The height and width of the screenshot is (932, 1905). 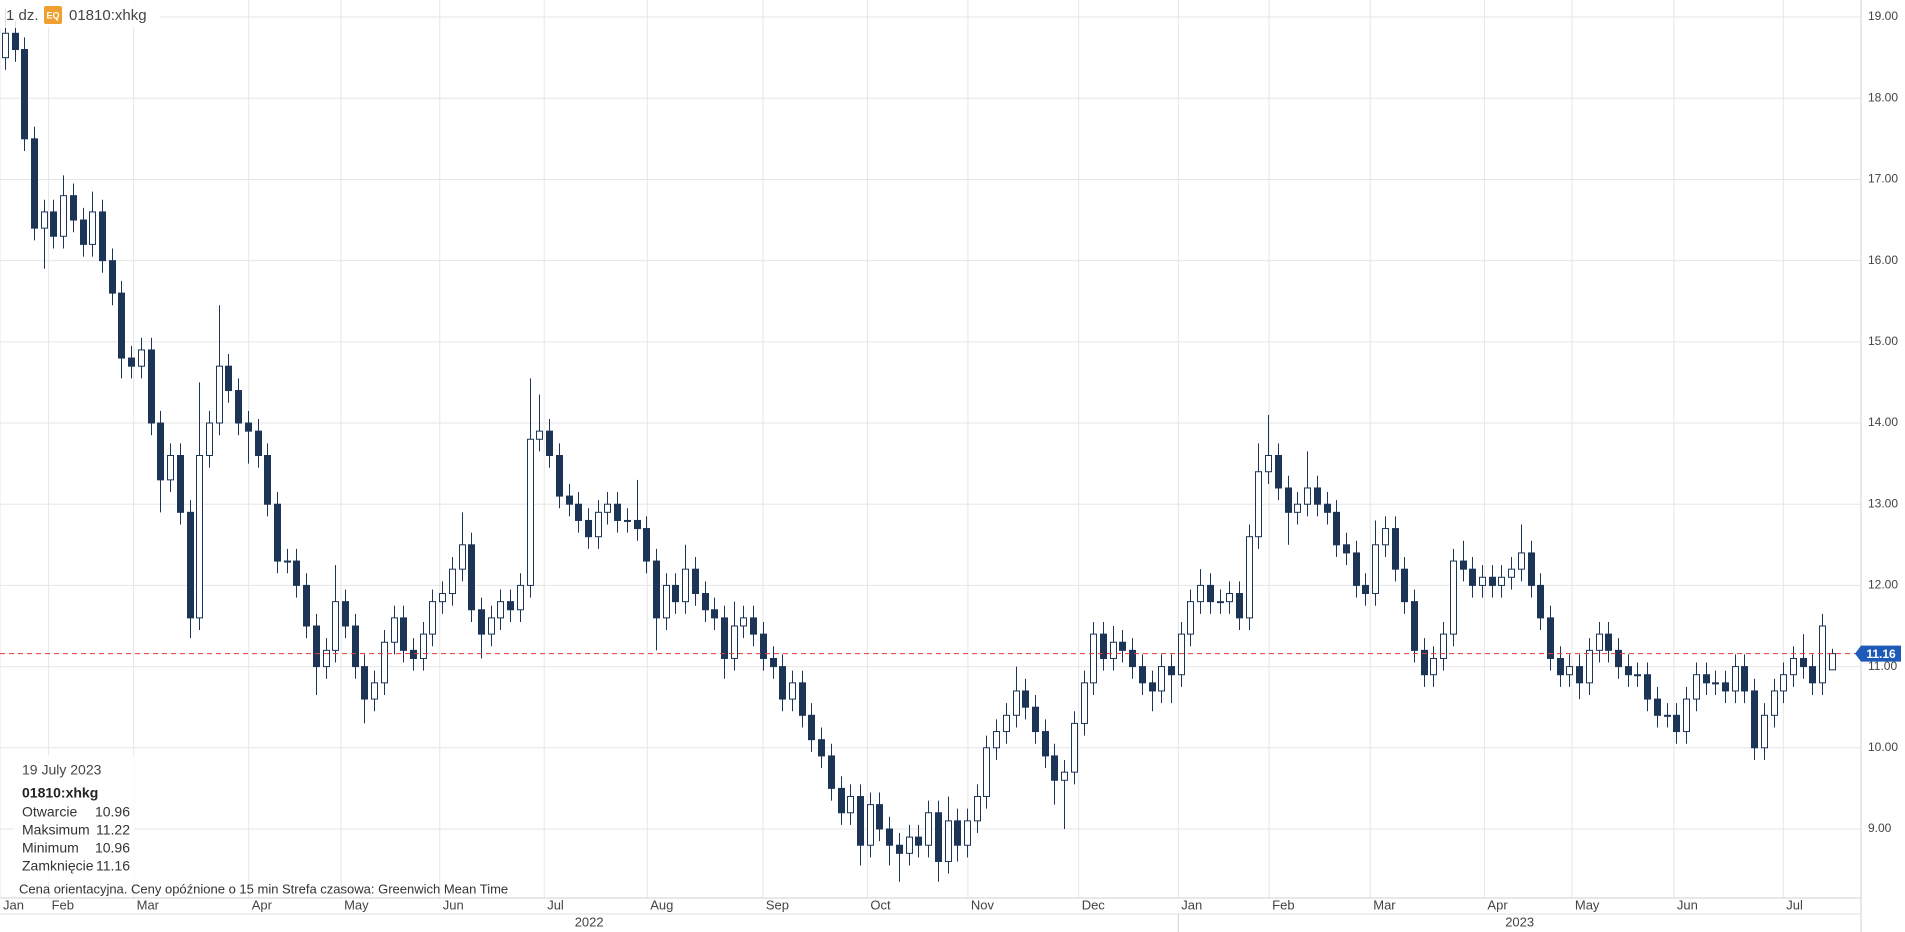 I want to click on last-price-box, so click(x=1881, y=653).